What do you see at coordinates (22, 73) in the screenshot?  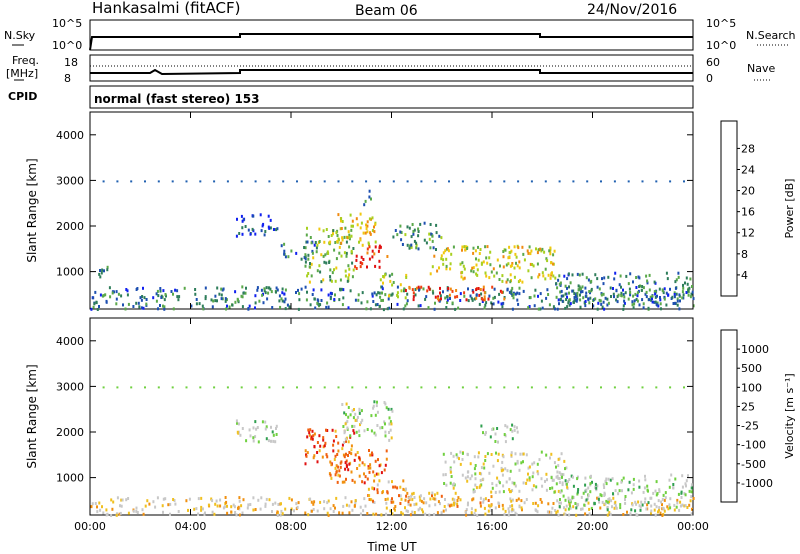 I see `freq-unit-label: [MHz]` at bounding box center [22, 73].